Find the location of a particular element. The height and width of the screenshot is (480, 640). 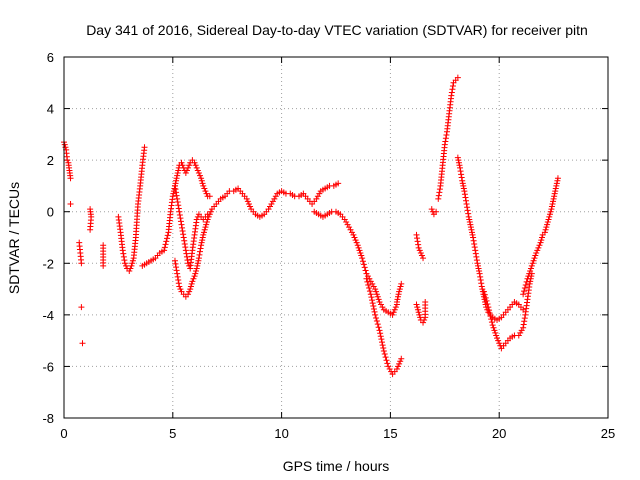

y-tick-label: -2 is located at coordinates (48, 263).